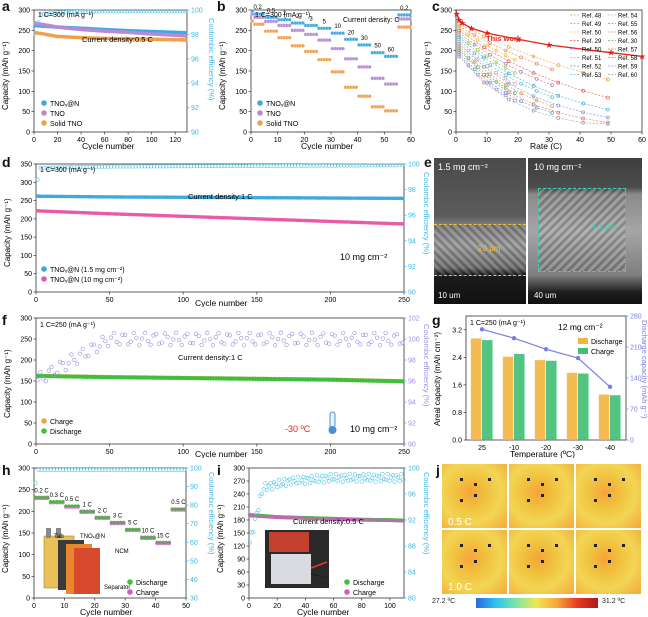 This screenshot has width=648, height=617. Describe the element at coordinates (280, 104) in the screenshot. I see `b-legend-0: TNOₓ@N` at that location.